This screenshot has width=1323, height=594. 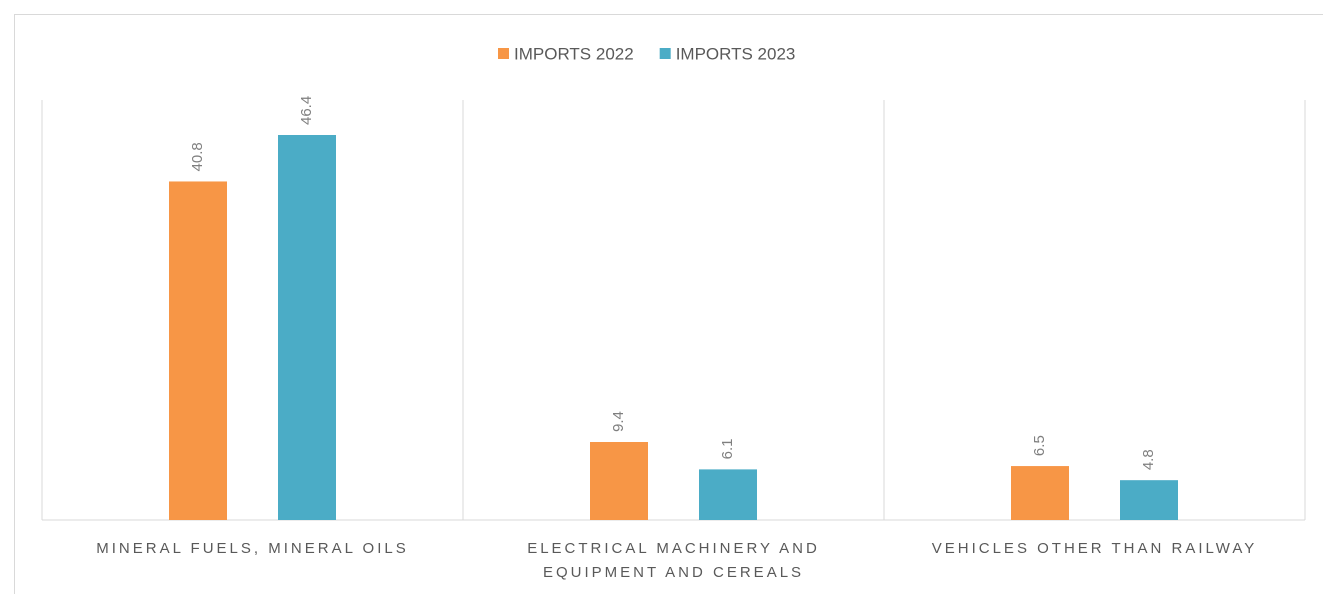 I want to click on value-label: 46.4, so click(x=306, y=110).